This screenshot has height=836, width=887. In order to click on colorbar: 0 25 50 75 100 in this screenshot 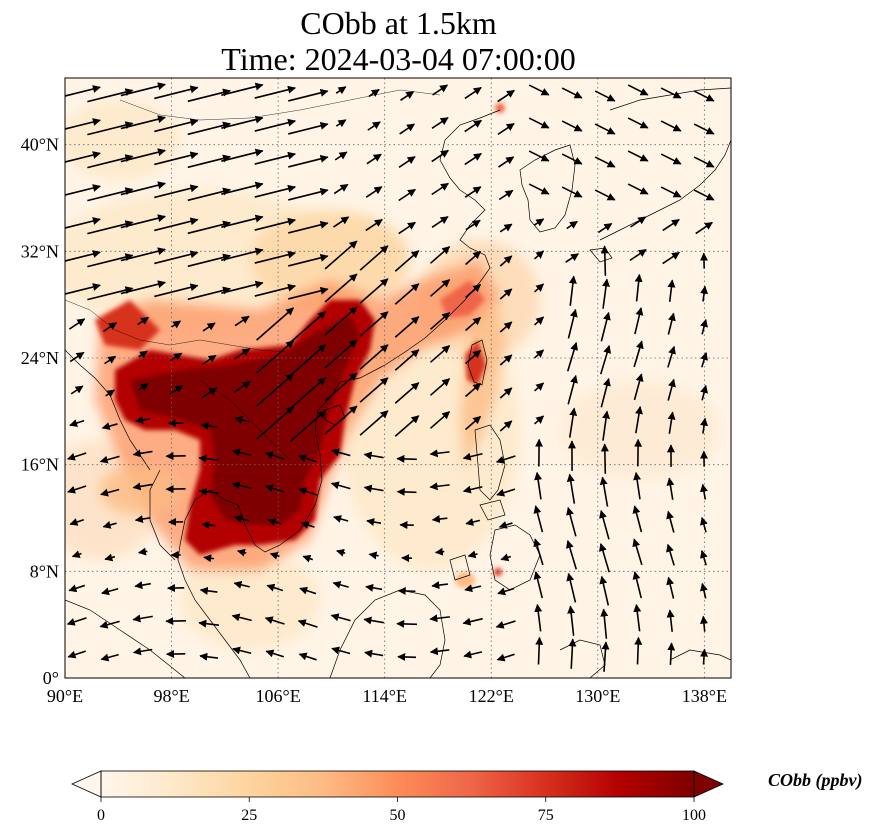, I will do `click(397, 797)`.